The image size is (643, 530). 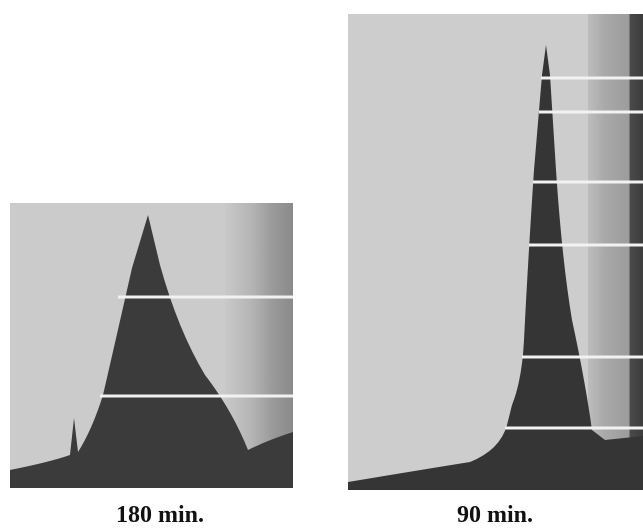 I want to click on caption: 90 min., so click(x=495, y=515).